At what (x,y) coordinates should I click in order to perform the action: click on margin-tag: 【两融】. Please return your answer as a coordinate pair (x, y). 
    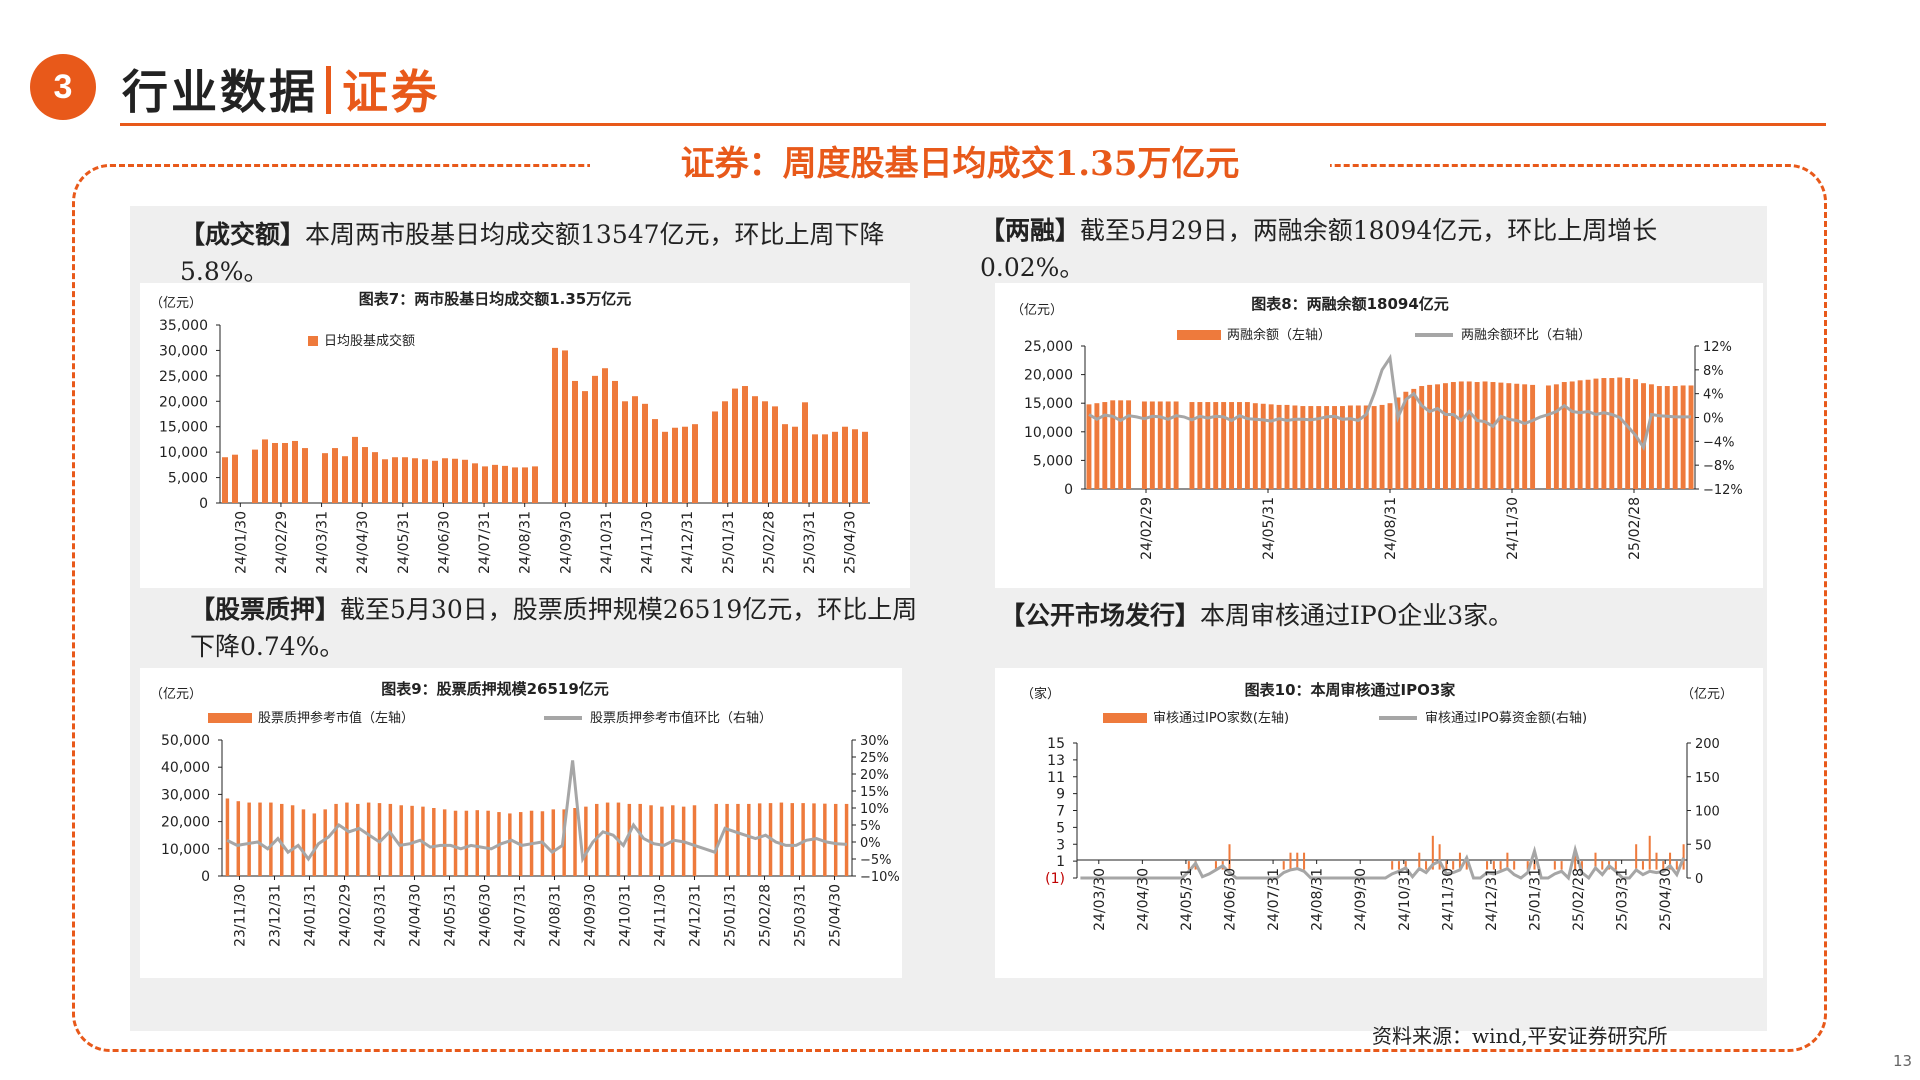
    Looking at the image, I should click on (1030, 230).